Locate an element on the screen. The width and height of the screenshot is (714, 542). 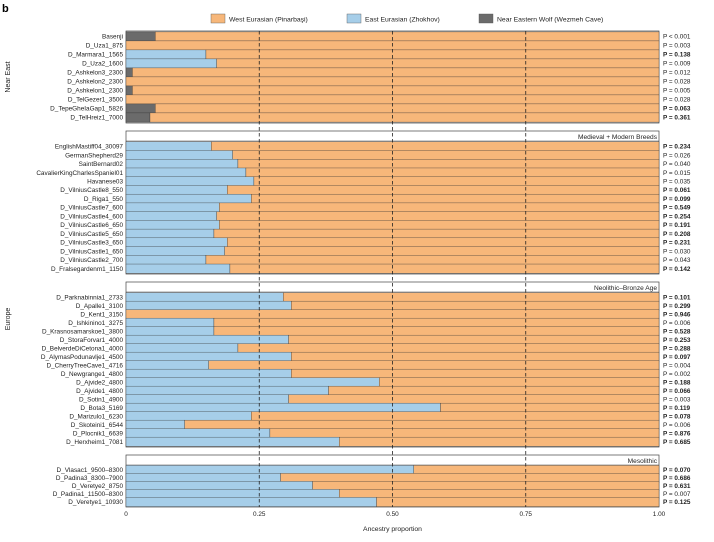
row-label: CavalierKingCharlesSpaniel01 is located at coordinates (79, 173).